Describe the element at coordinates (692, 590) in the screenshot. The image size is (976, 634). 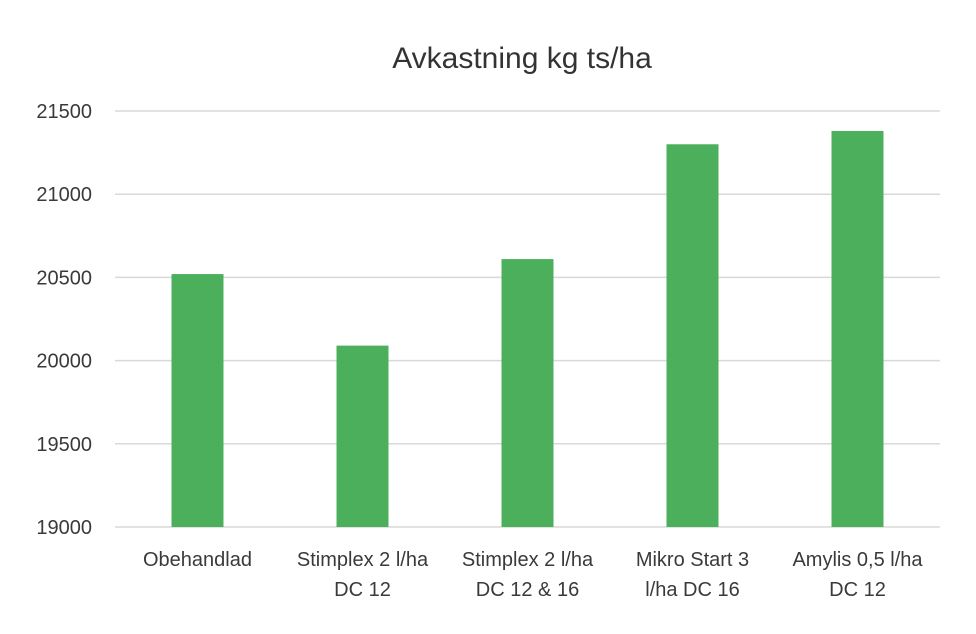
I see `x-category-label: l/ha DC 16` at that location.